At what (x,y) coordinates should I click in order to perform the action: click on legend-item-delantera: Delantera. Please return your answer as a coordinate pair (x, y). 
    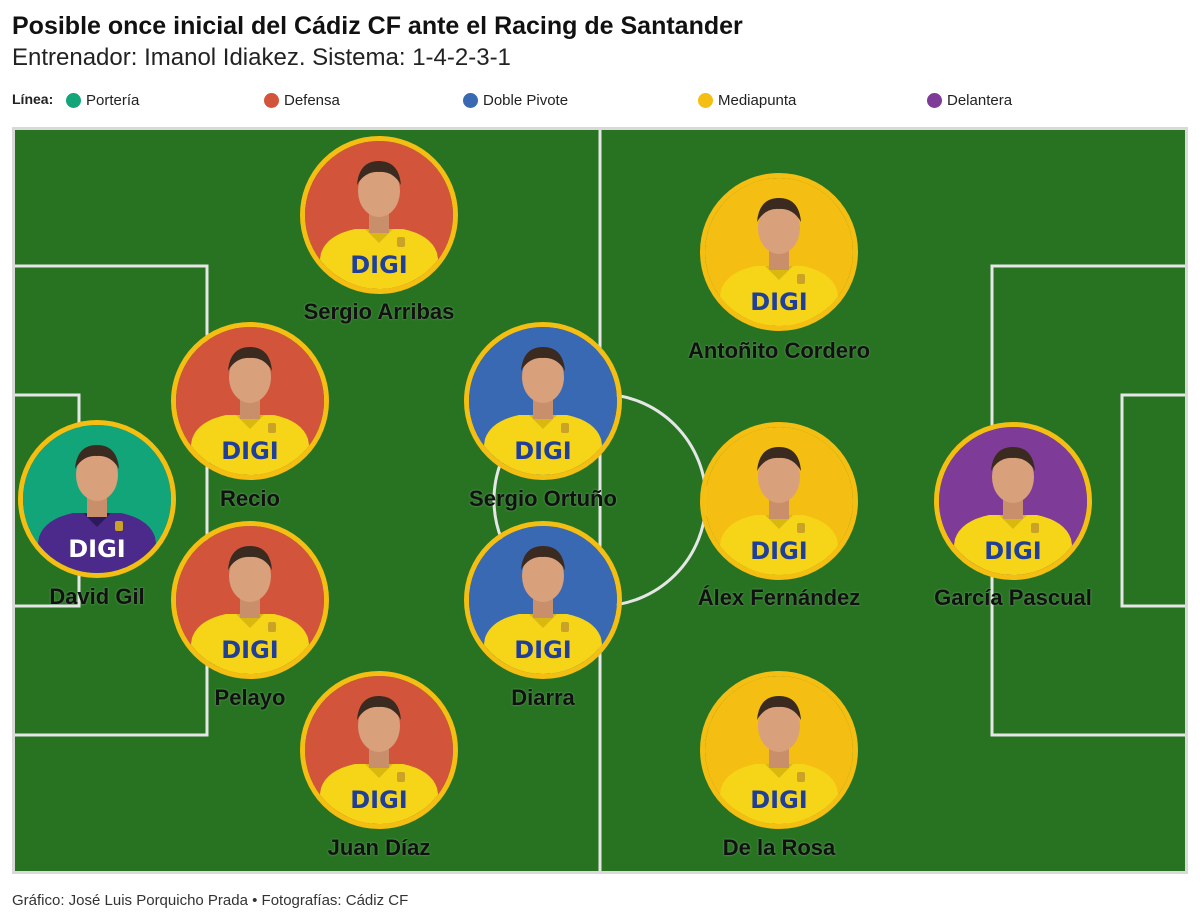
    Looking at the image, I should click on (969, 100).